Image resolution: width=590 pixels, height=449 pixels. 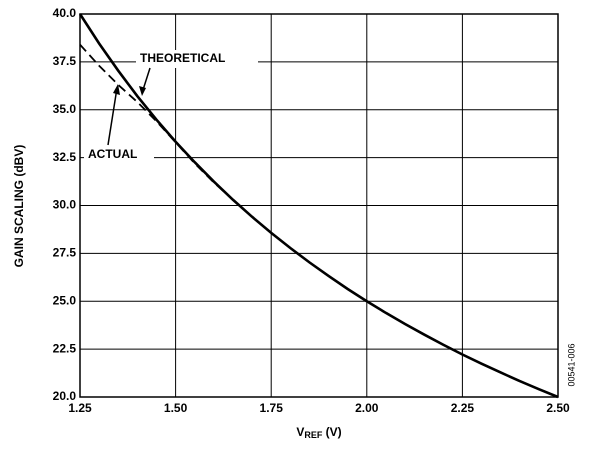 What do you see at coordinates (19, 206) in the screenshot?
I see `y-axis-label: GAIN SCALING (dBV)` at bounding box center [19, 206].